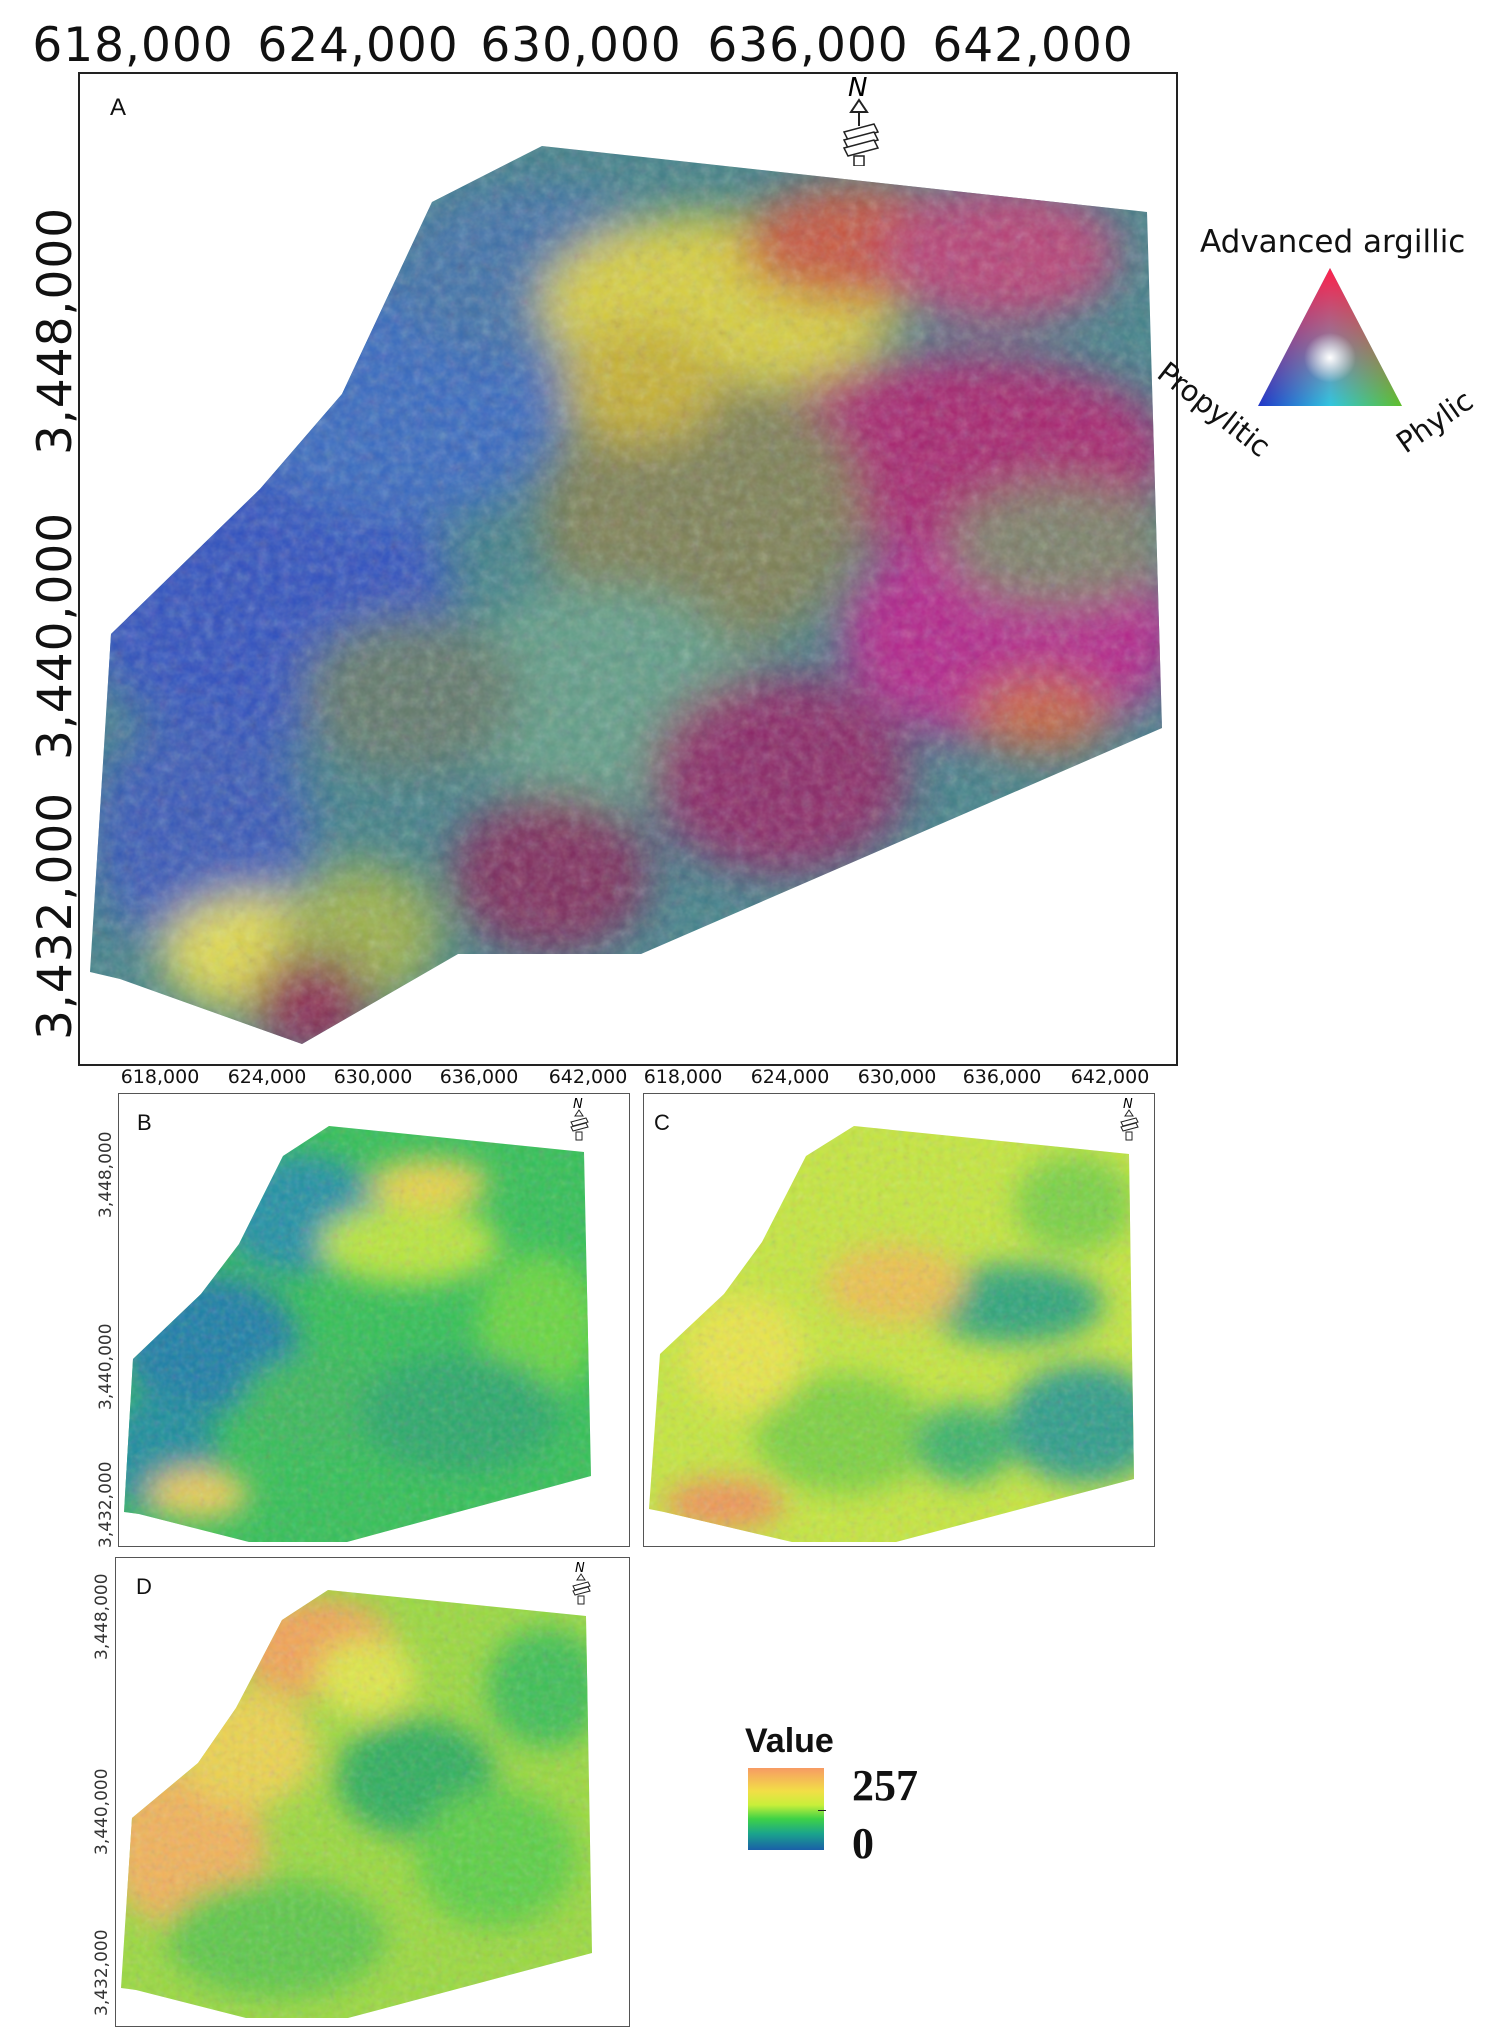 This screenshot has width=1489, height=2036. What do you see at coordinates (891, 1334) in the screenshot?
I see `panel-c-index-map` at bounding box center [891, 1334].